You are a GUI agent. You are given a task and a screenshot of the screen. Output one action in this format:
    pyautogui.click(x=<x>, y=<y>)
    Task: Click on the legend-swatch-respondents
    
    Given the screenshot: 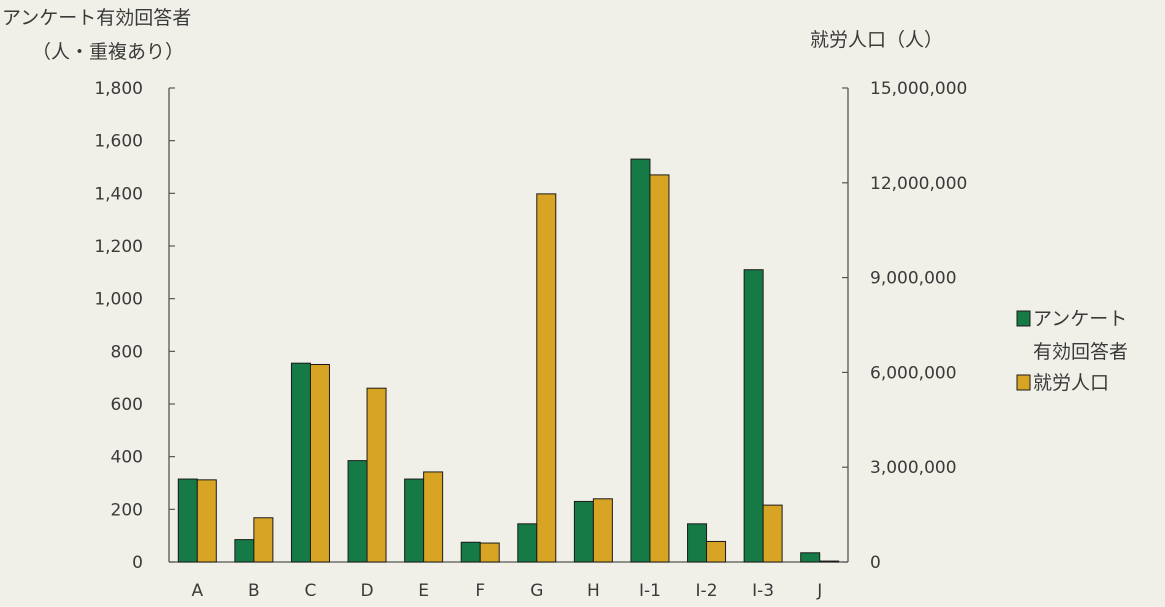 What is the action you would take?
    pyautogui.click(x=1023, y=318)
    